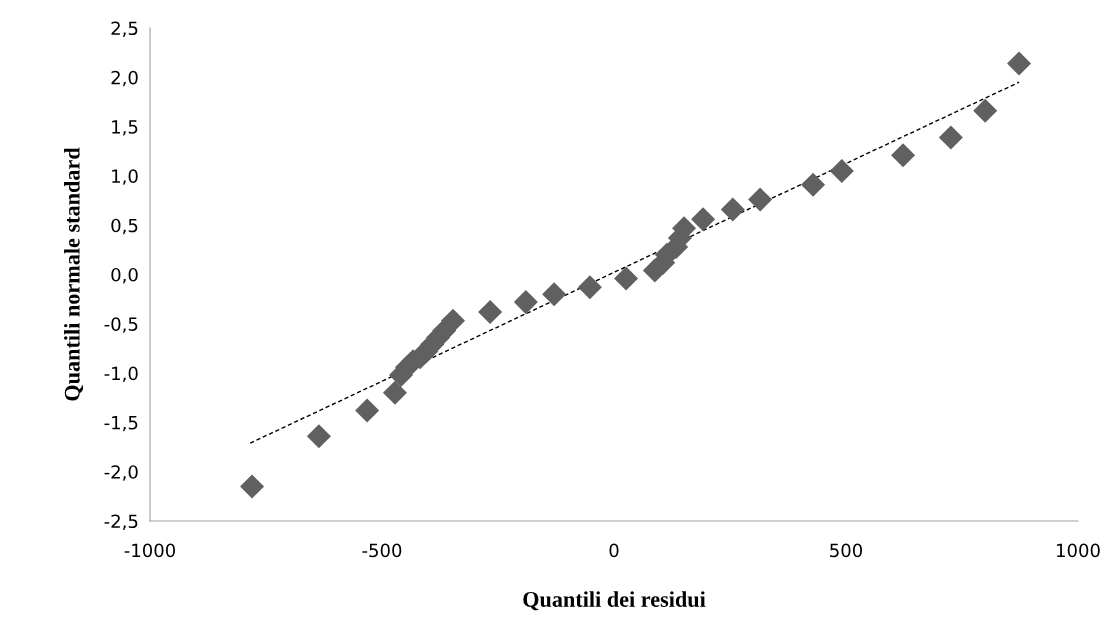  I want to click on y-tick-label: -2,5, so click(121, 522).